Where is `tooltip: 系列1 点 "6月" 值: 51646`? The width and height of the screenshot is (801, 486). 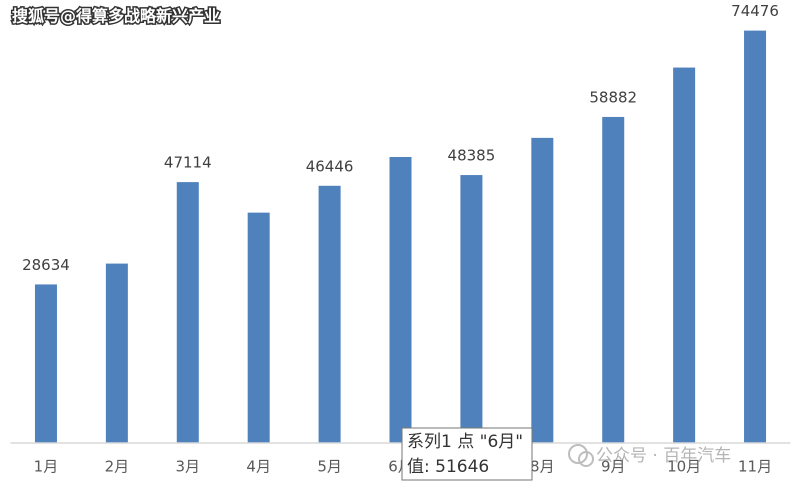
tooltip: 系列1 点 "6月" 值: 51646 is located at coordinates (467, 454).